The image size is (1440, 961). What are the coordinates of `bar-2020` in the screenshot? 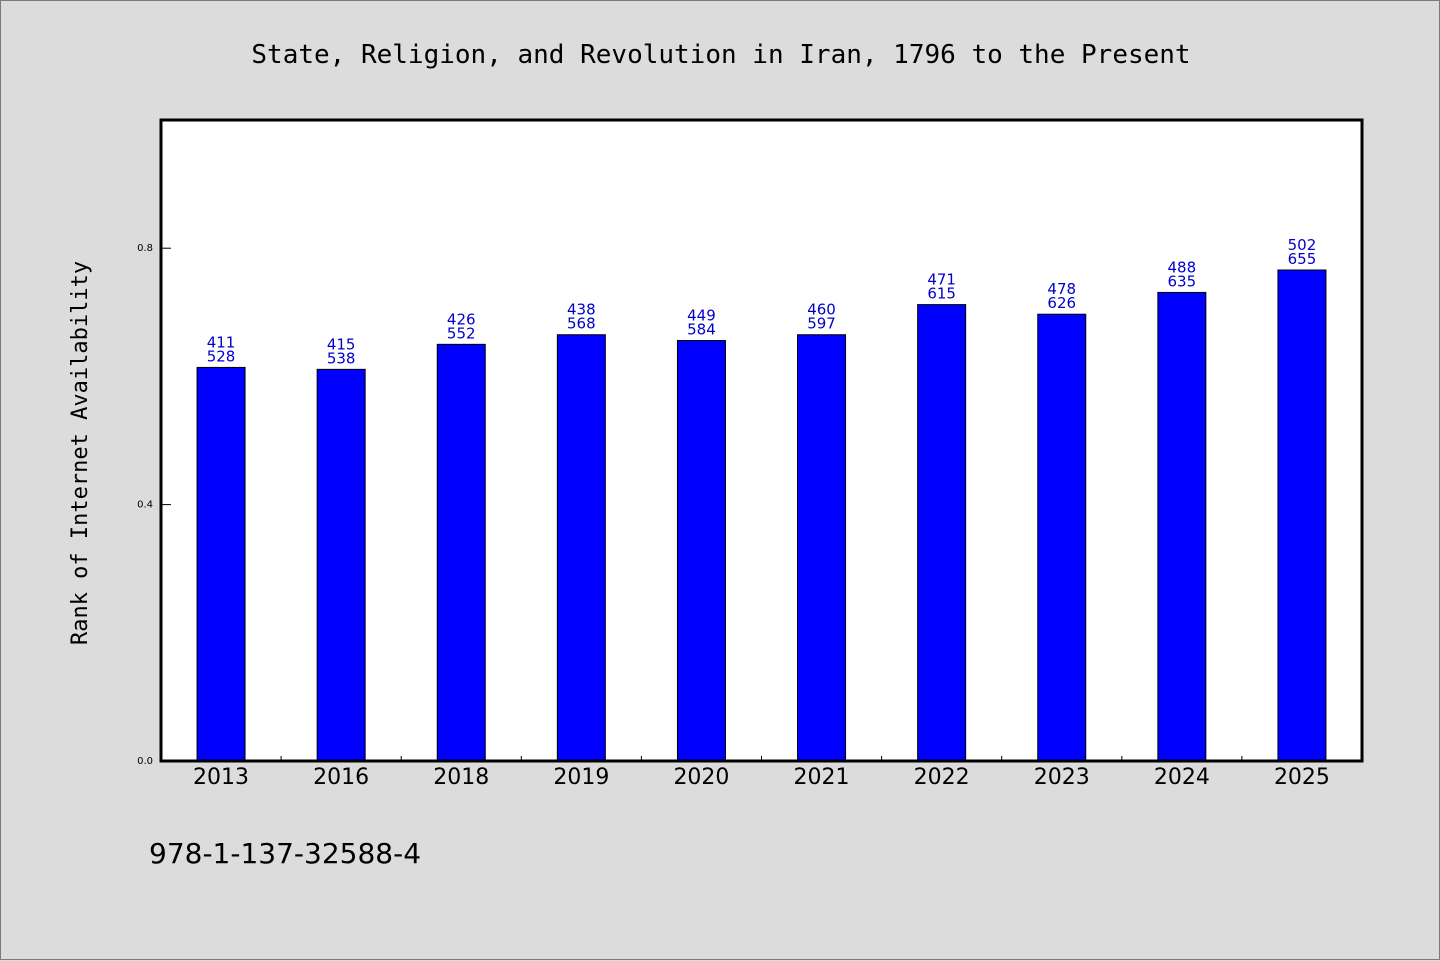 It's located at (701, 551).